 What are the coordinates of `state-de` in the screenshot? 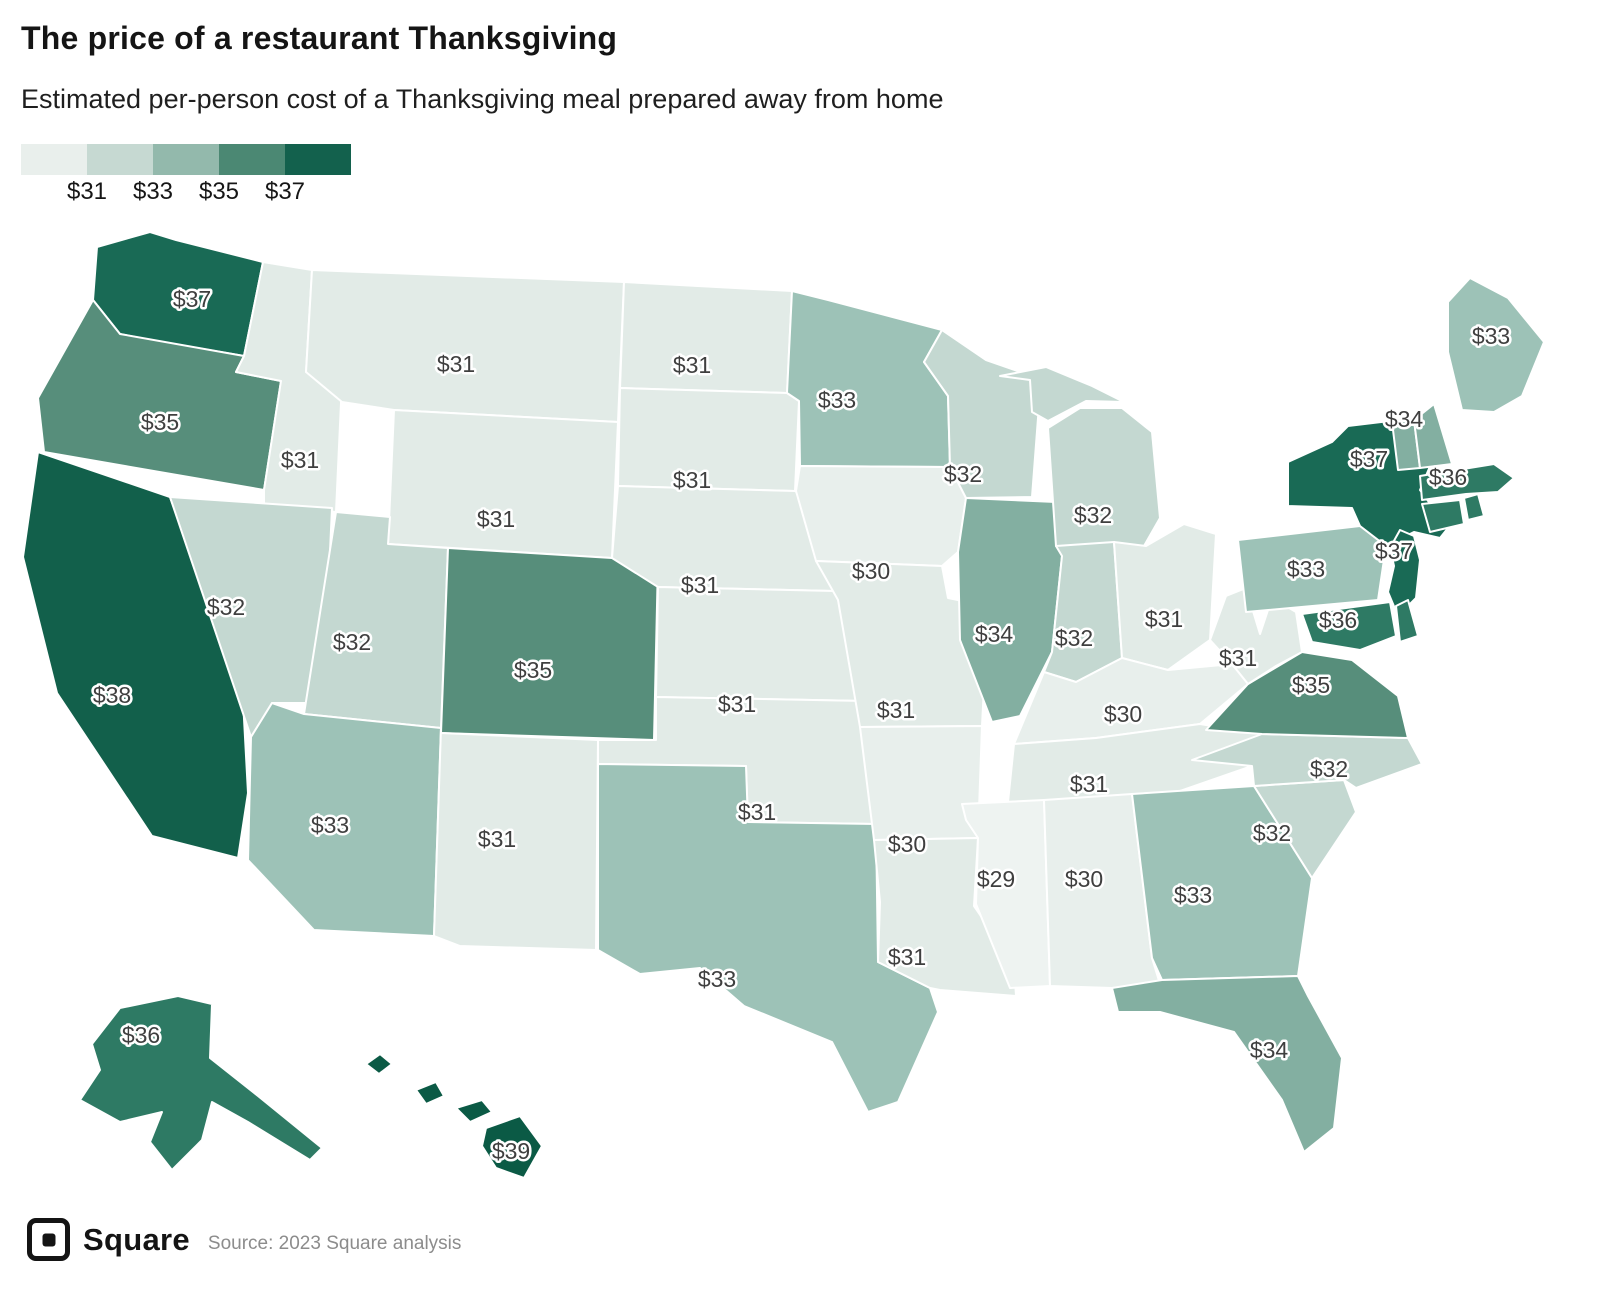 It's located at (1407, 621).